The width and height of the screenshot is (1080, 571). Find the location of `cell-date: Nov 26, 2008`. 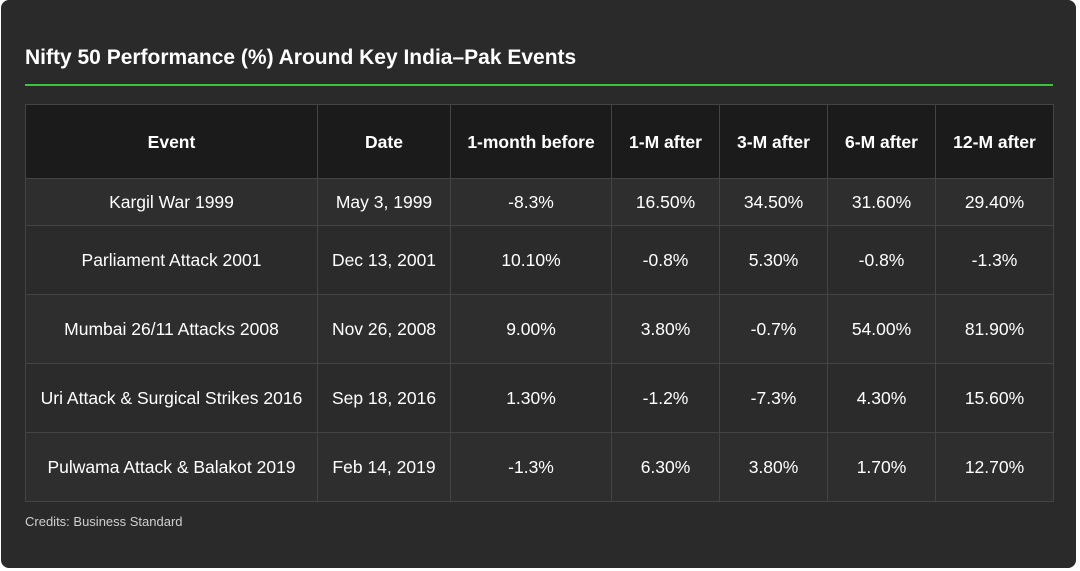

cell-date: Nov 26, 2008 is located at coordinates (384, 329).